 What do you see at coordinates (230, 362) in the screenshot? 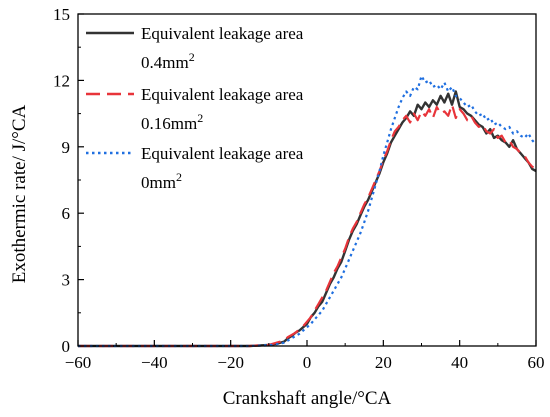
I see `x-tick-label: −20` at bounding box center [230, 362].